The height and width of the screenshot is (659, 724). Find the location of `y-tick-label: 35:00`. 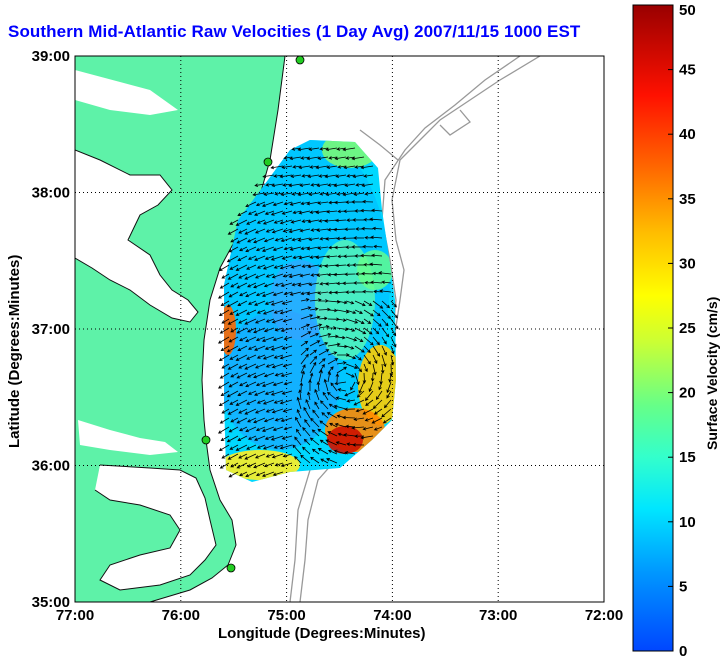

y-tick-label: 35:00 is located at coordinates (51, 602).